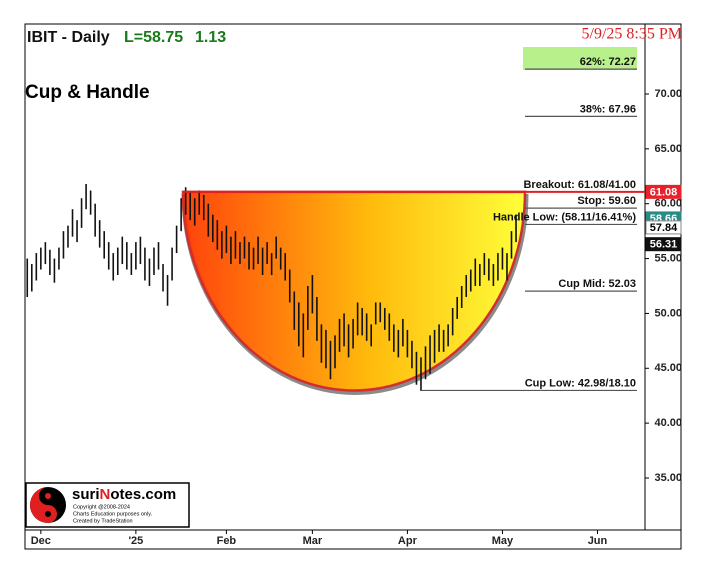 The image size is (707, 573). Describe the element at coordinates (668, 149) in the screenshot. I see `y-tick-label: 65.00` at that location.